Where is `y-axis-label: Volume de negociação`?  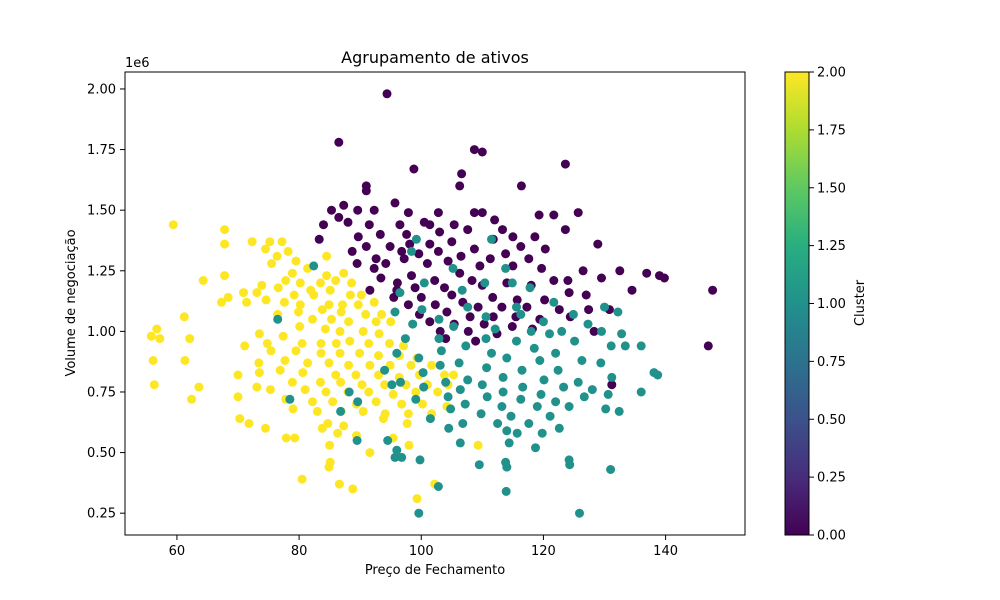
y-axis-label: Volume de negociação is located at coordinates (71, 302).